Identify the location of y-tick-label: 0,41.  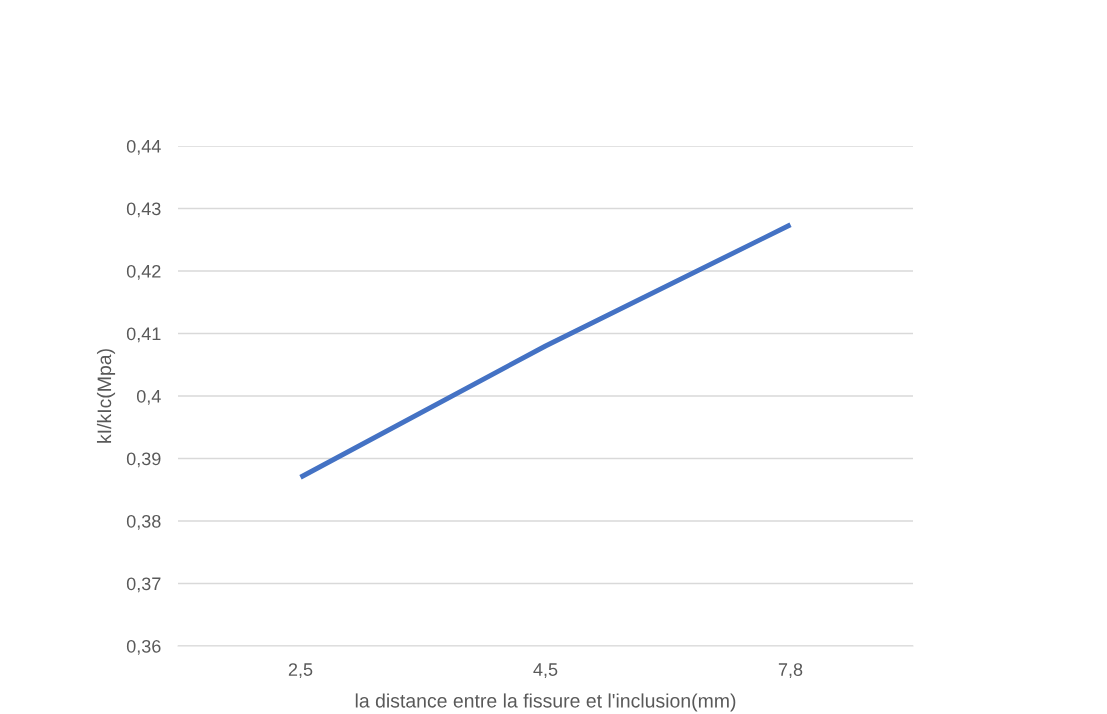
(143, 335).